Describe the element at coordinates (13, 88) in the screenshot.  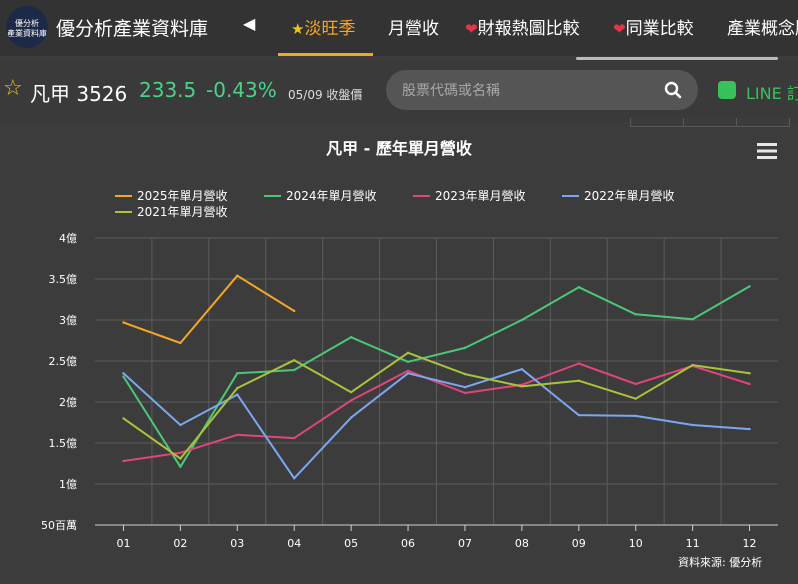
I see `favorite-star-icon: ☆` at that location.